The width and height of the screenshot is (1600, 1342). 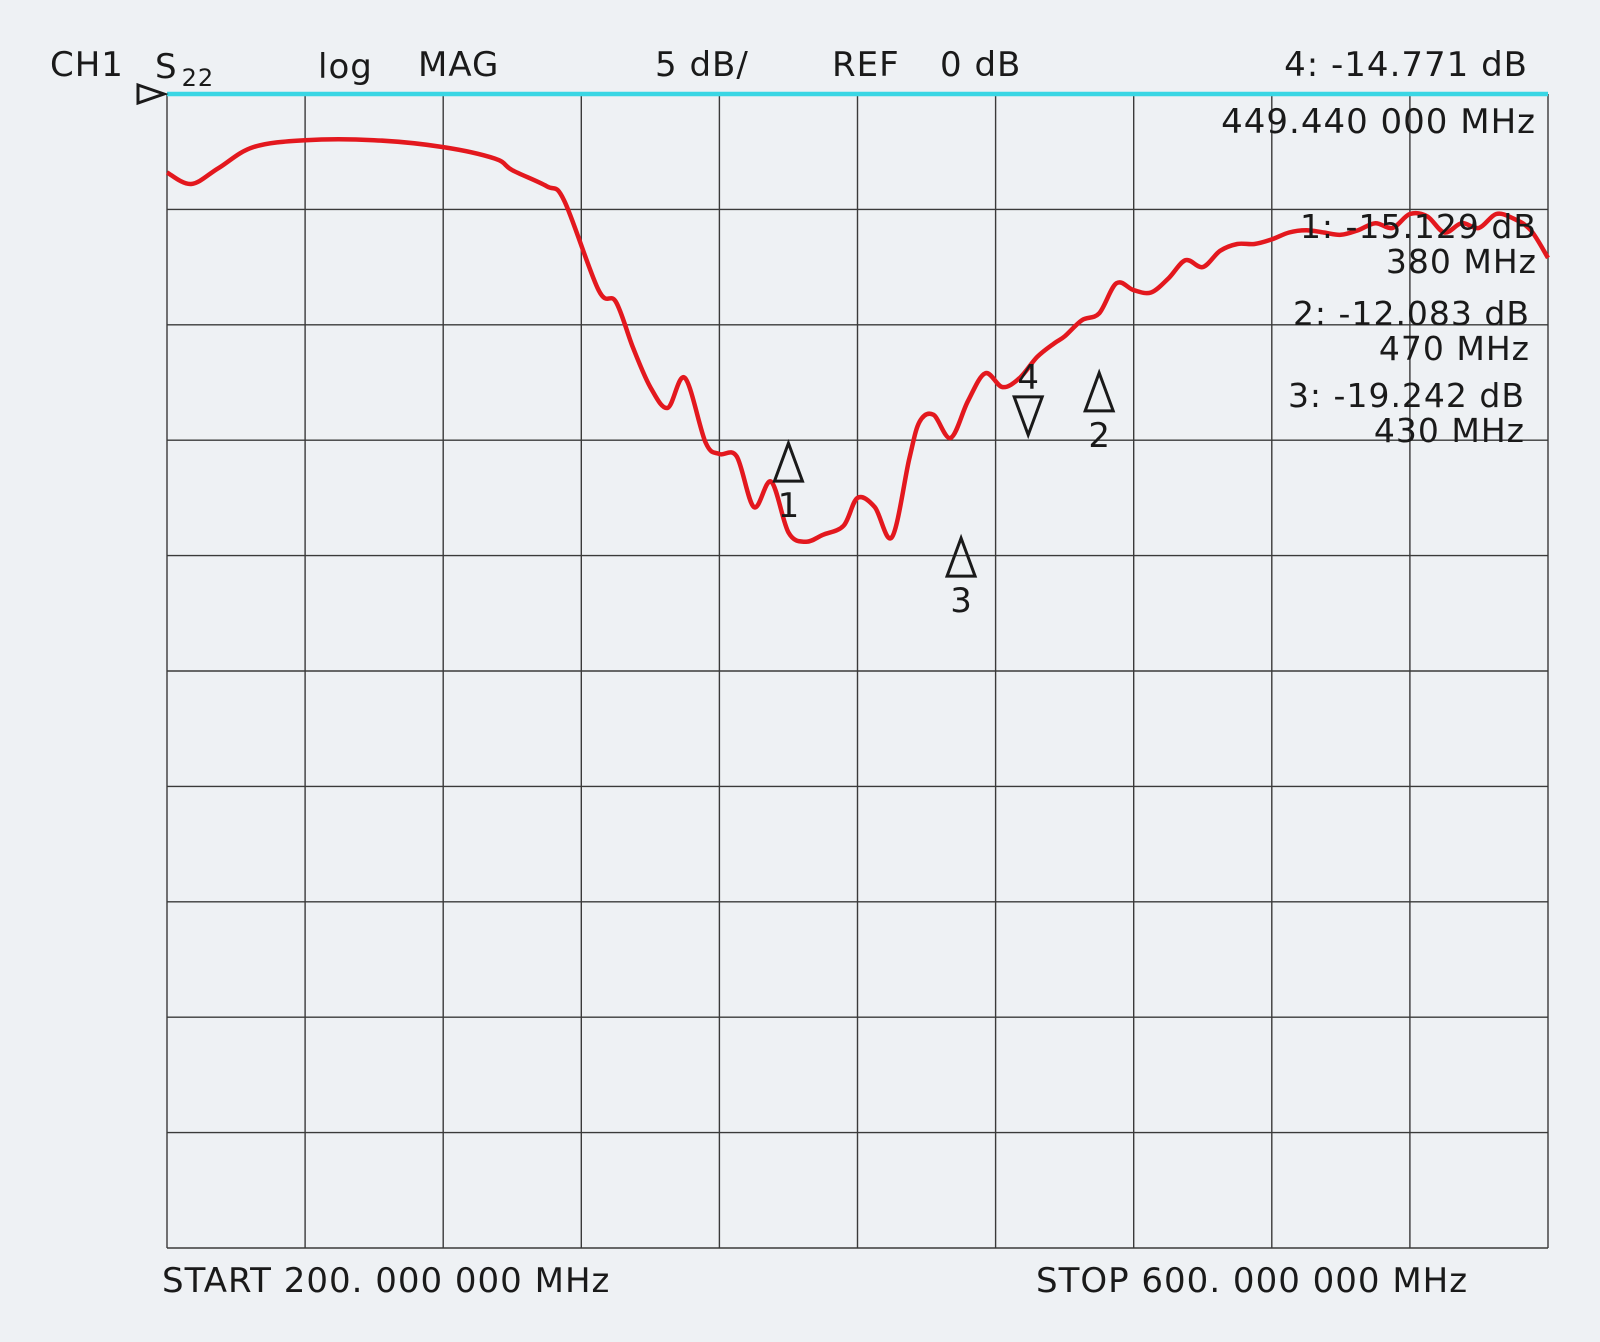 I want to click on marker-readout-2: 2: -12.083 dB 470 MHz, so click(x=1411, y=331).